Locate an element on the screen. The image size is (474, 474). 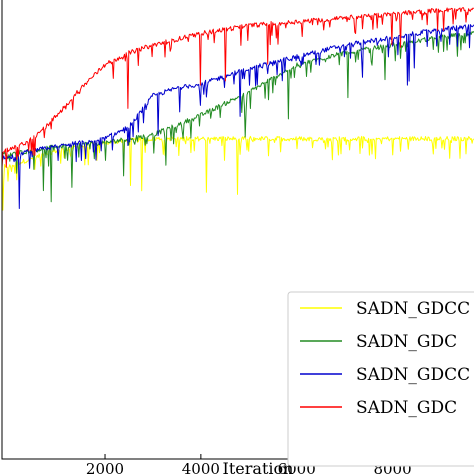
legend: SADN_GDCC SADN_GDC SADN_GDCC SADN_GDC is located at coordinates (380, 379).